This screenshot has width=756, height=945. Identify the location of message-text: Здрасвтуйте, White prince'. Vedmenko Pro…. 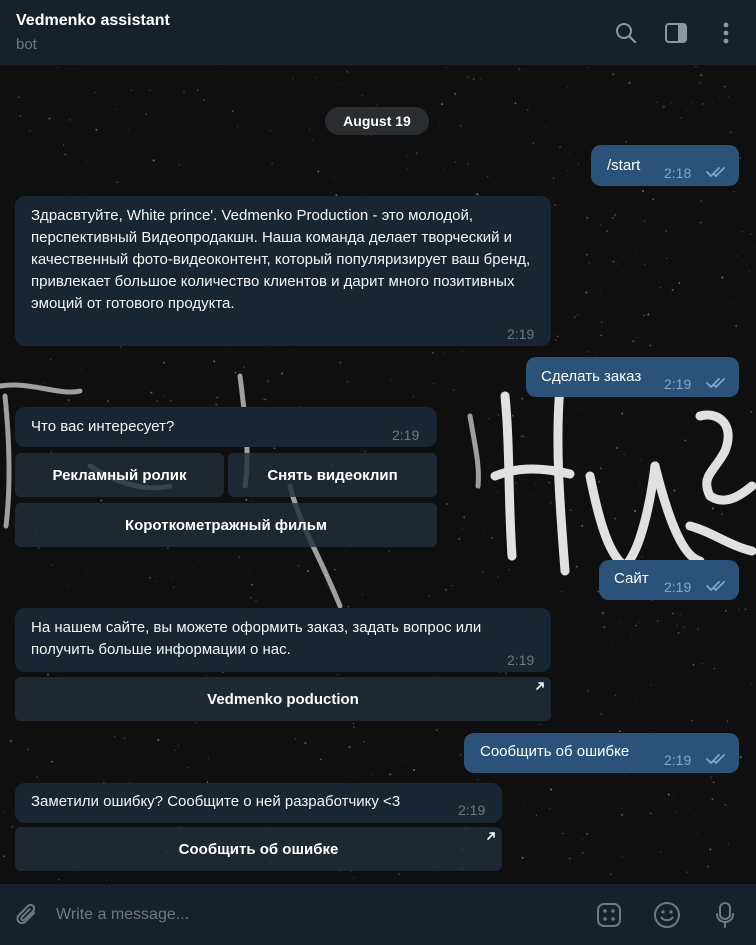
(281, 259).